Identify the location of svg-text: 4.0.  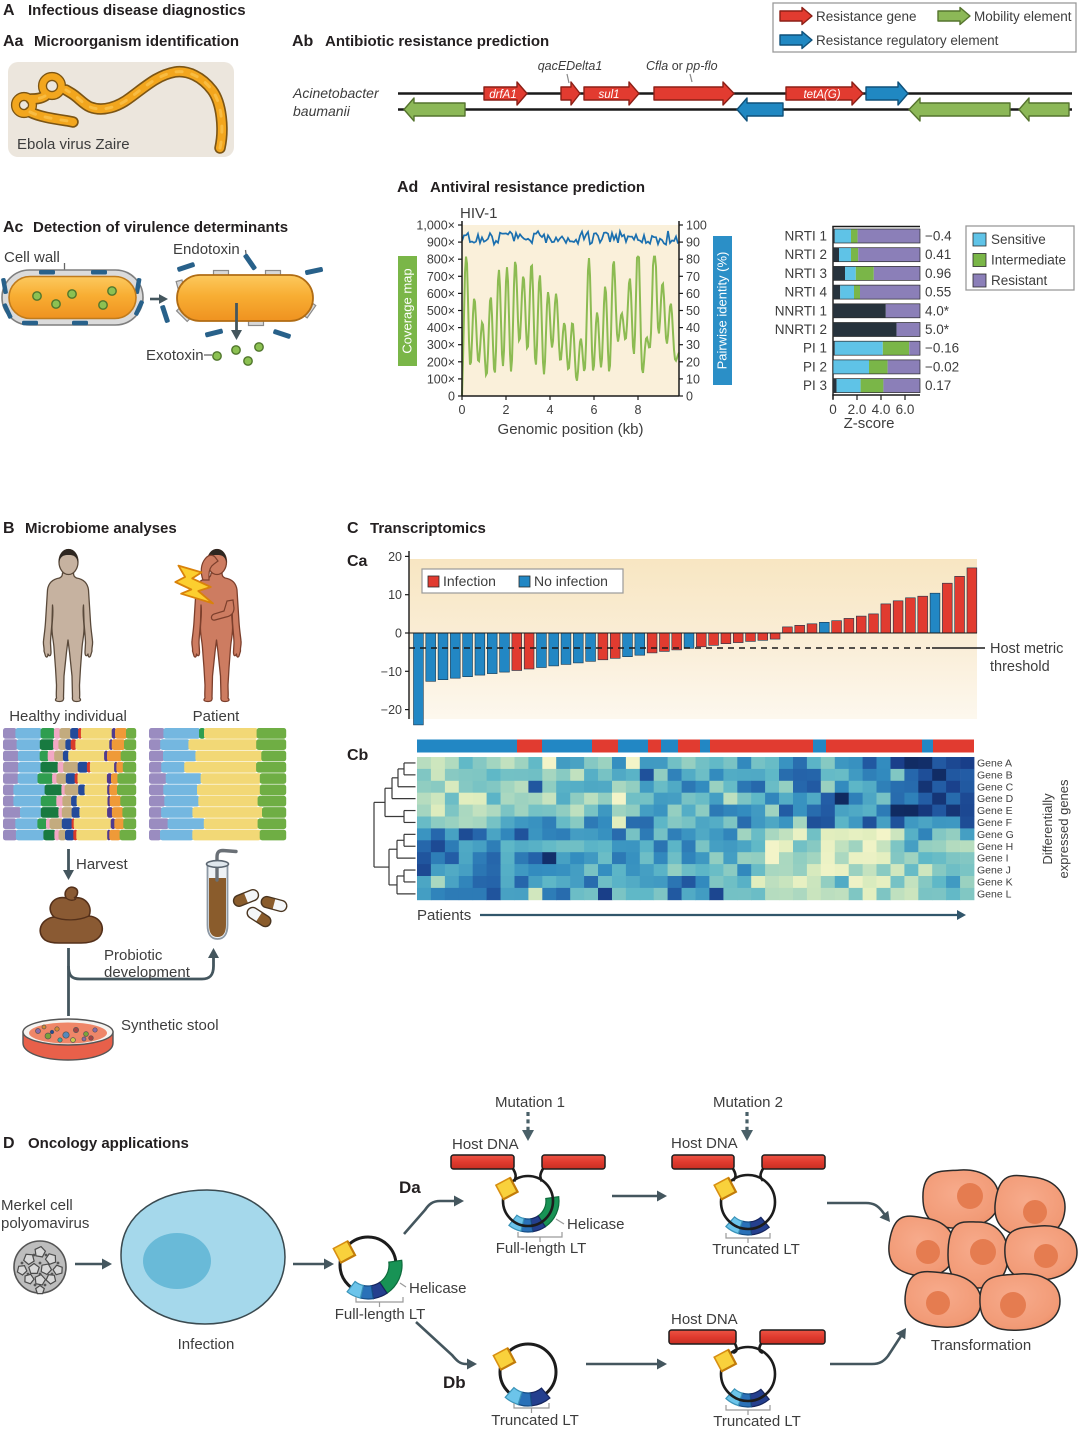
(881, 409).